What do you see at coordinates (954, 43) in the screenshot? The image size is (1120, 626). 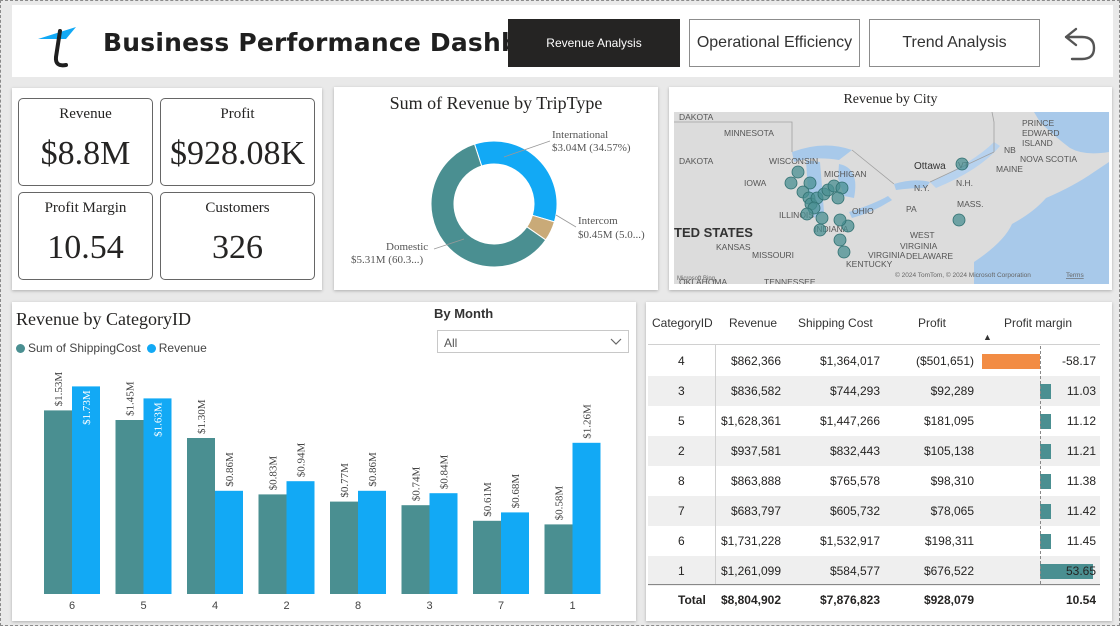 I see `trend-analysis-button: Trend Analysis` at bounding box center [954, 43].